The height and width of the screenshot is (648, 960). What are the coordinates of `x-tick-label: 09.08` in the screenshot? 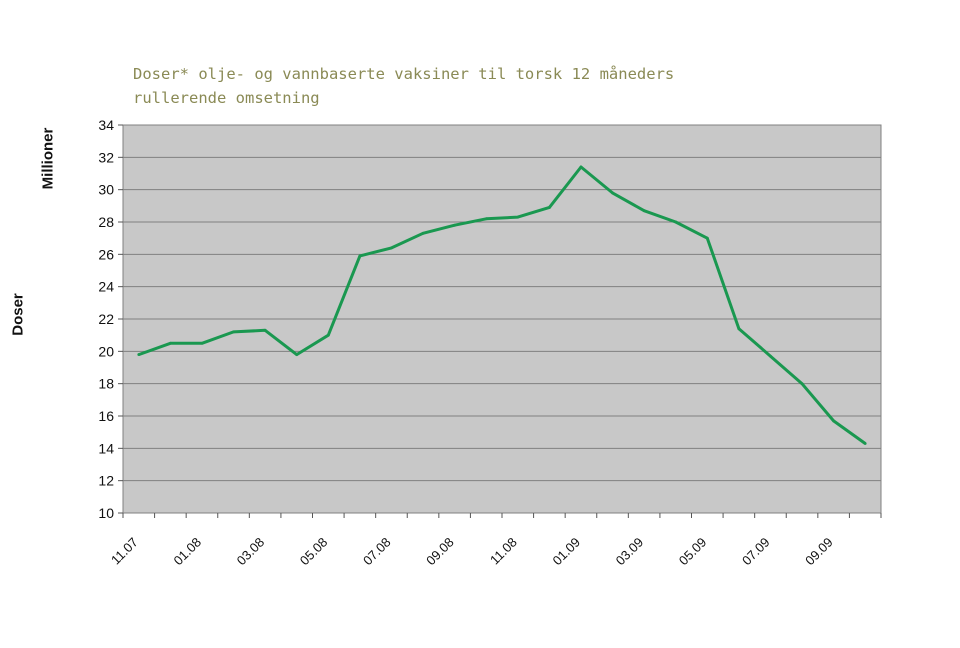 It's located at (440, 552).